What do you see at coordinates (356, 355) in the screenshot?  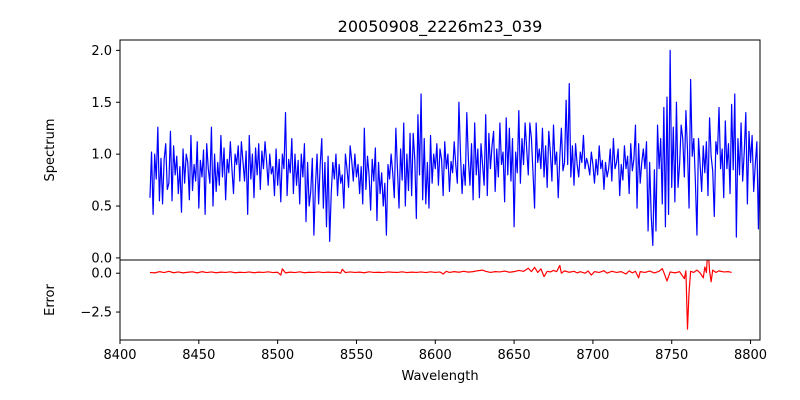 I see `xtick-label: 8550` at bounding box center [356, 355].